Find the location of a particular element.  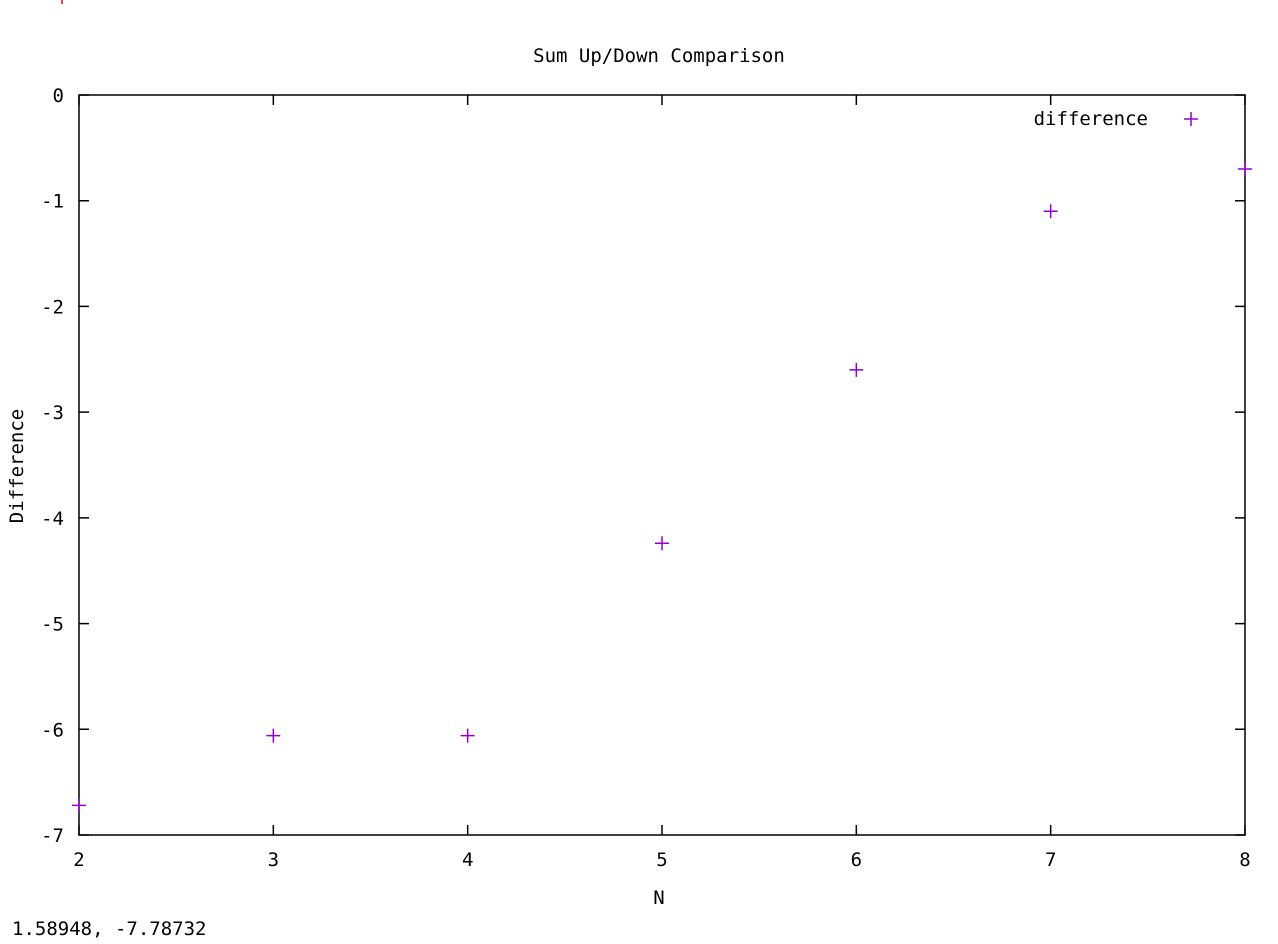

x-tick-label: 5 is located at coordinates (661, 860).